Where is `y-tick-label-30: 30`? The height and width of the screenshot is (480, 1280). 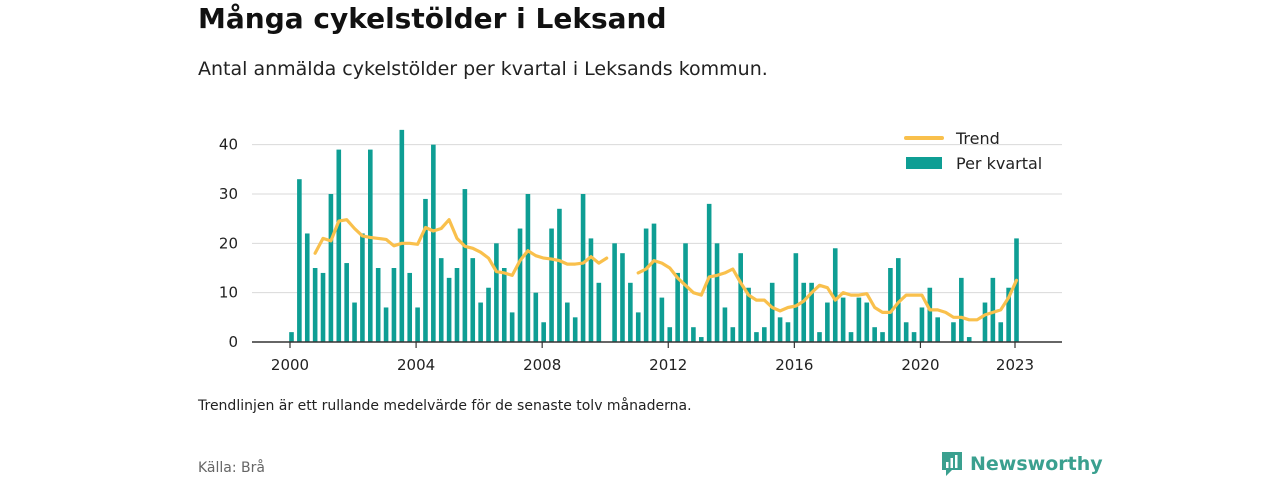
y-tick-label-30: 30 is located at coordinates (228, 194).